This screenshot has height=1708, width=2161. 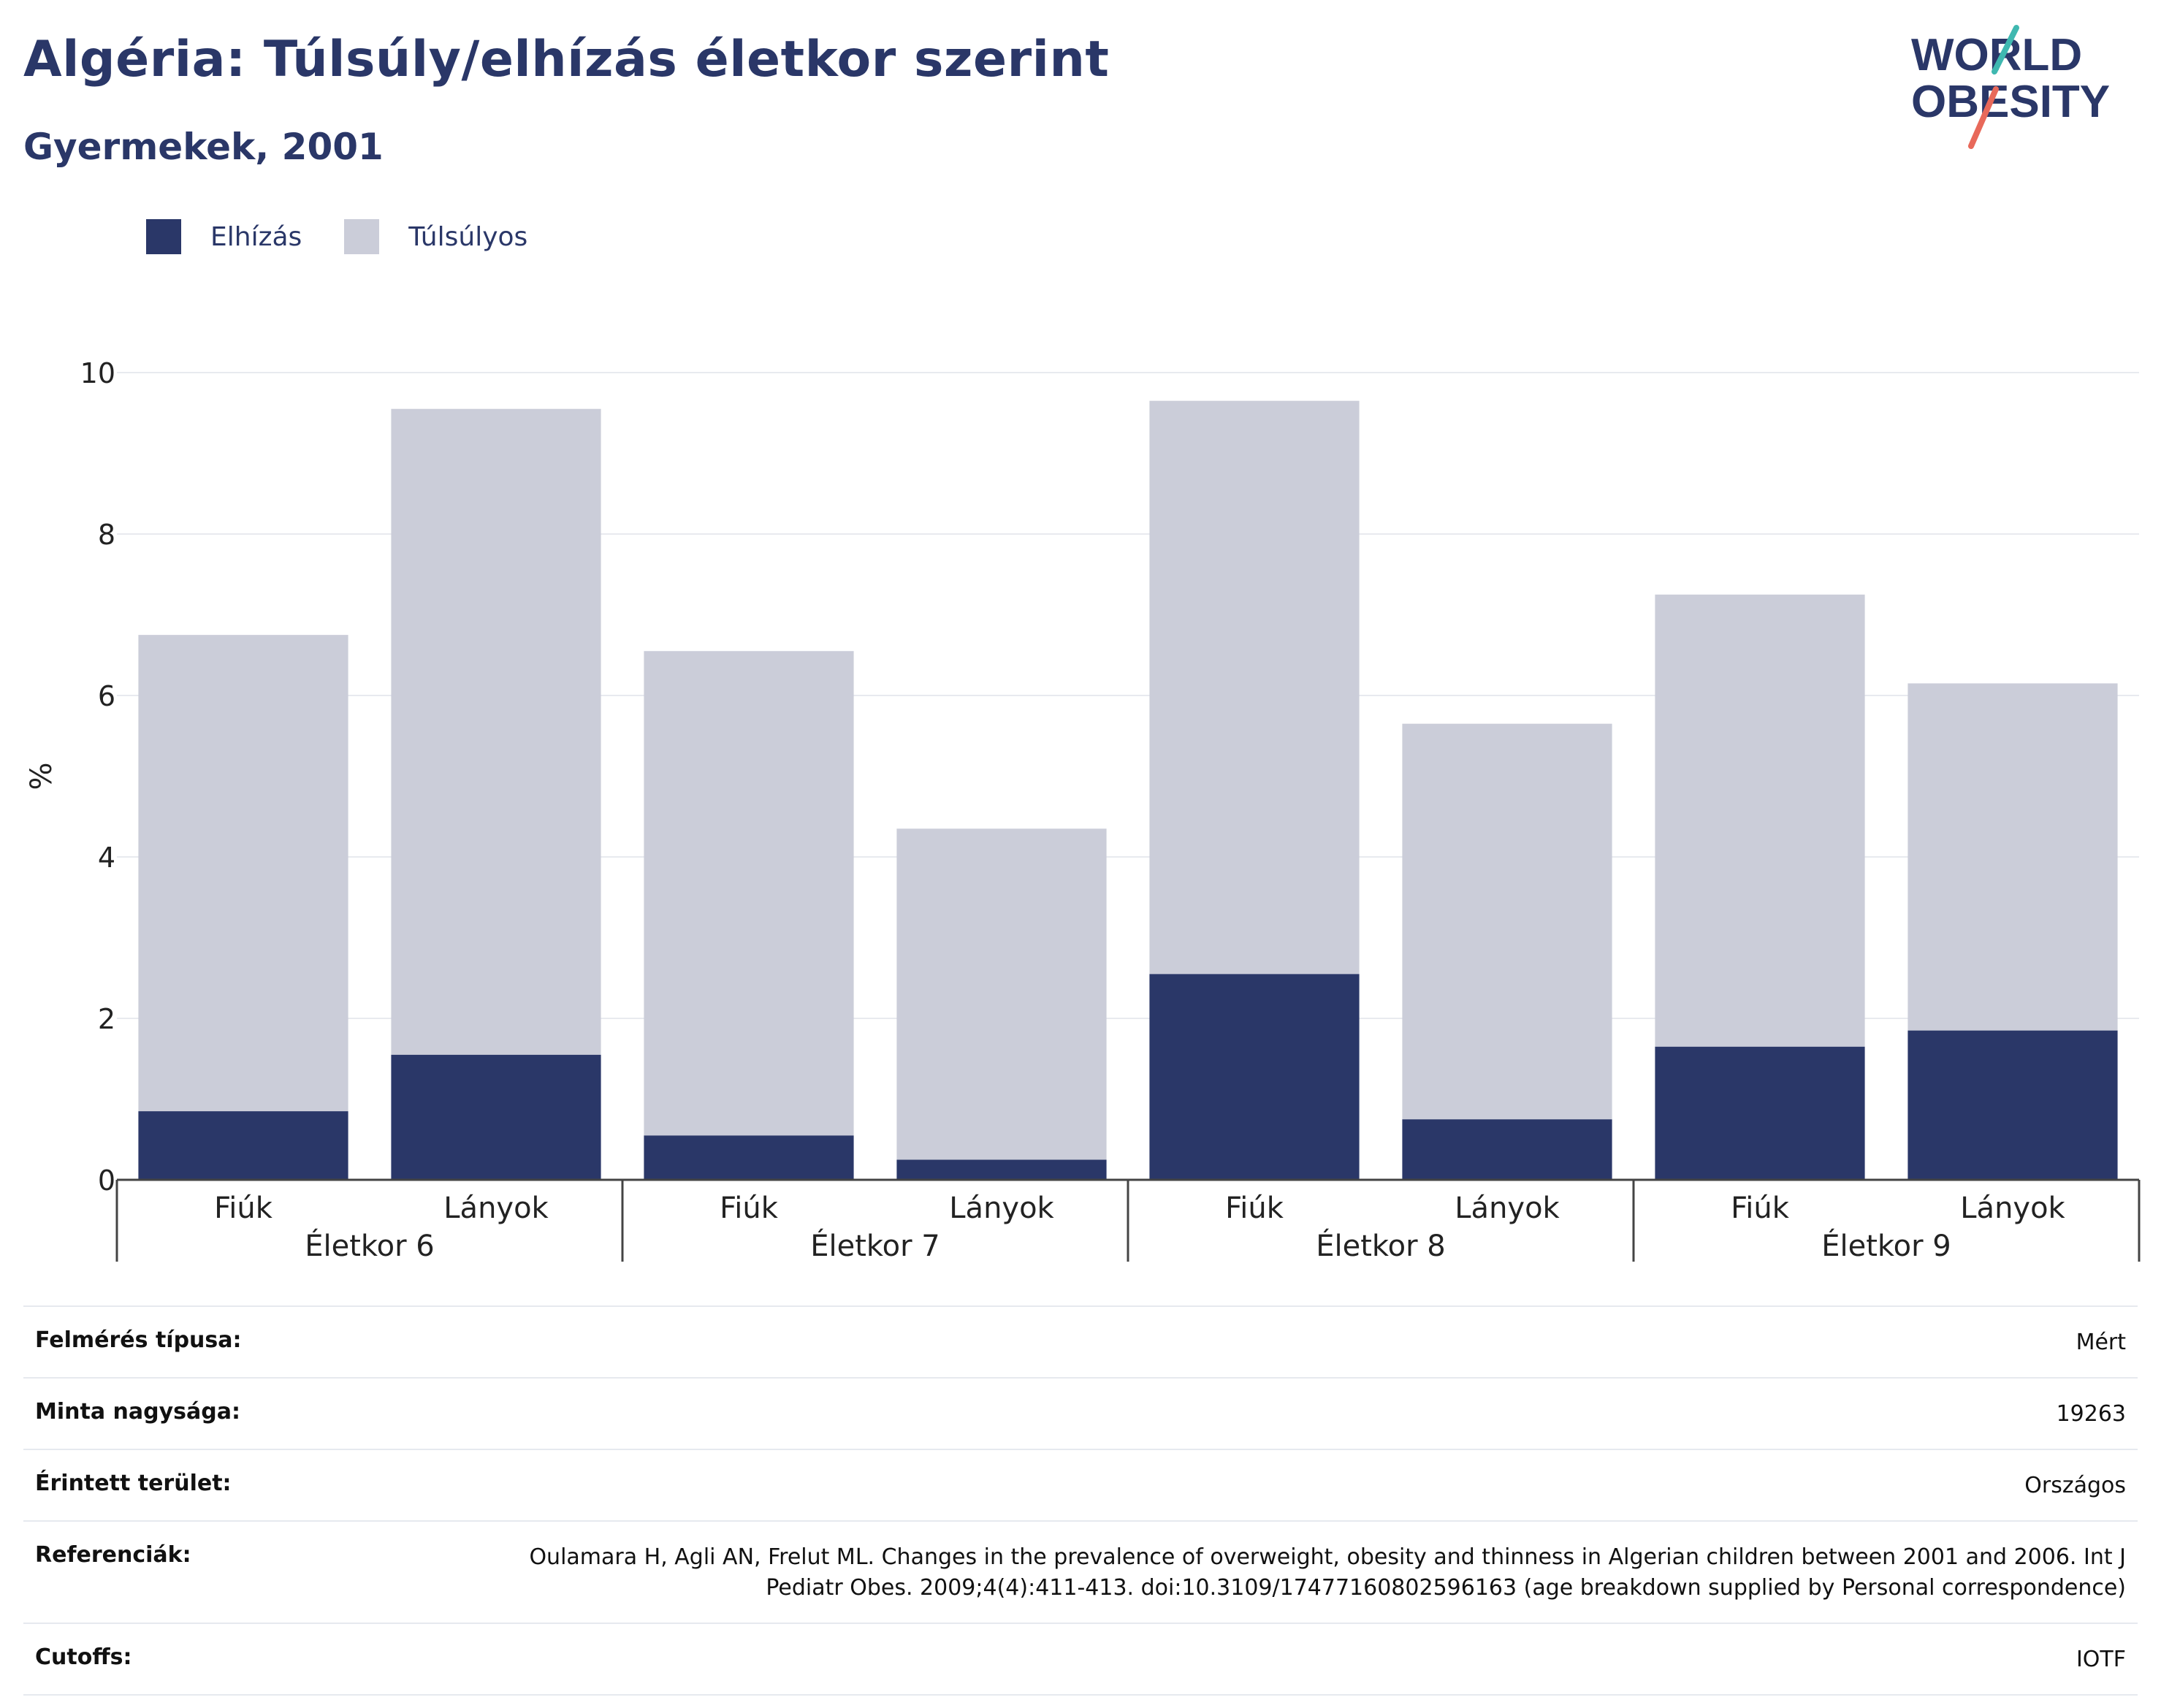 I want to click on y-tick-label: 10, so click(x=97, y=373).